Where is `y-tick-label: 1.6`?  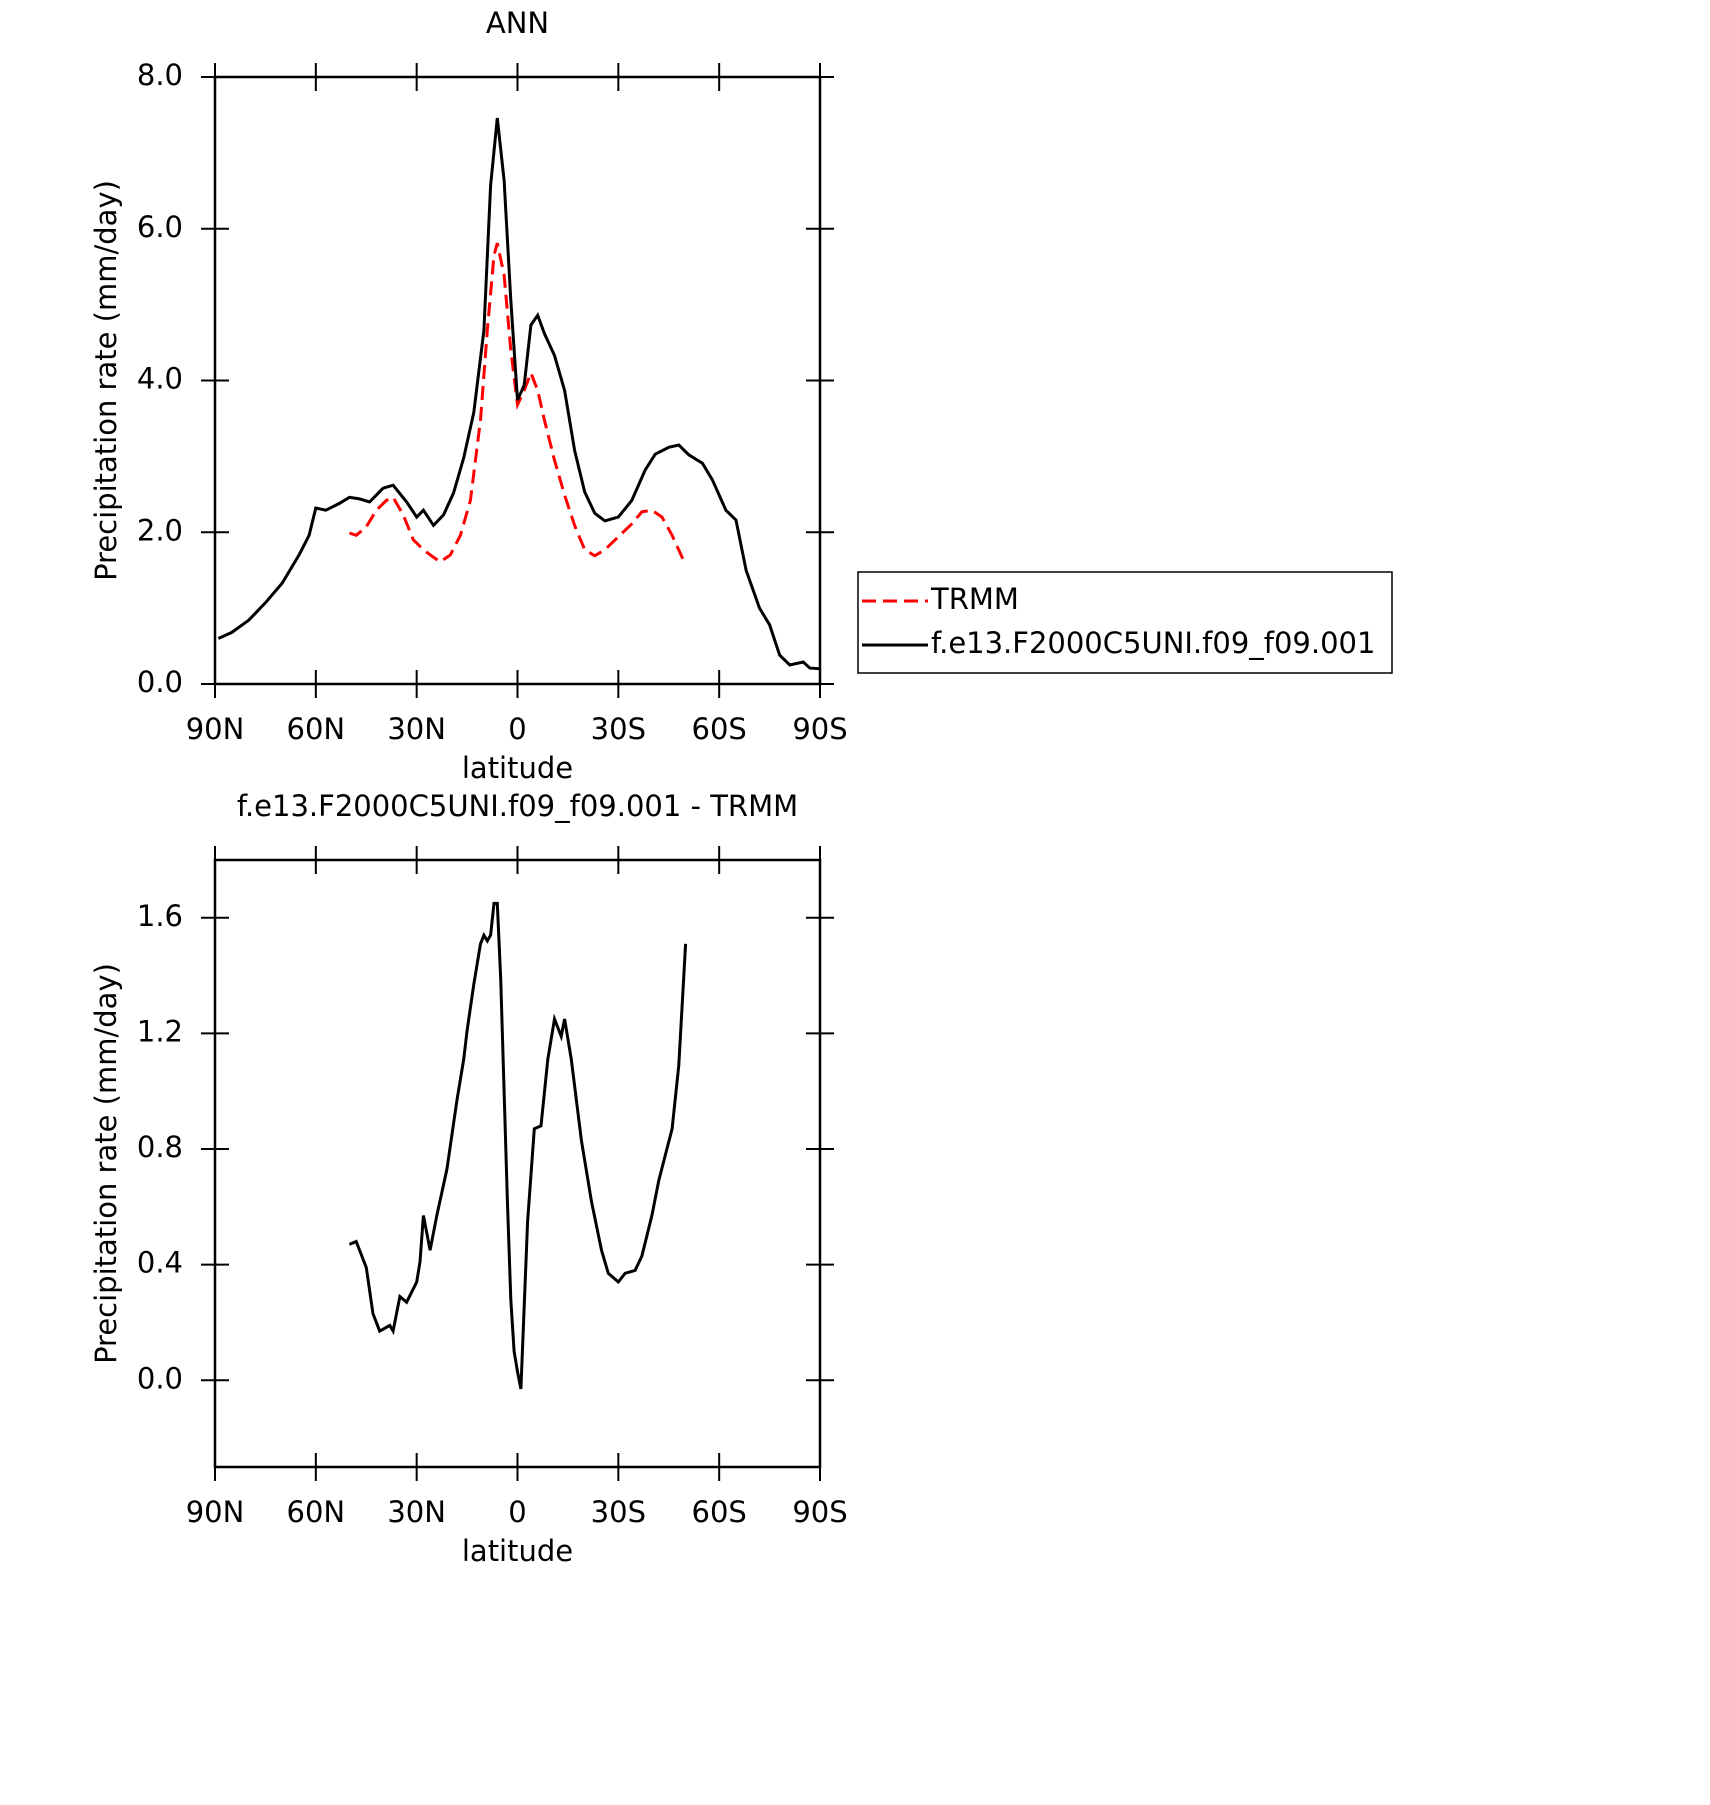 y-tick-label: 1.6 is located at coordinates (160, 916).